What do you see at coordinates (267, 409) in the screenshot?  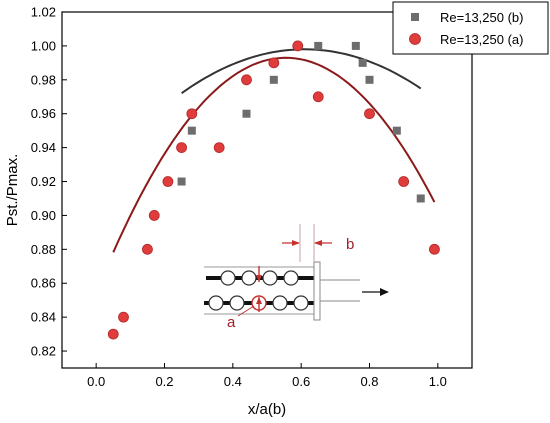 I see `x-axis-title: x/a(b)` at bounding box center [267, 409].